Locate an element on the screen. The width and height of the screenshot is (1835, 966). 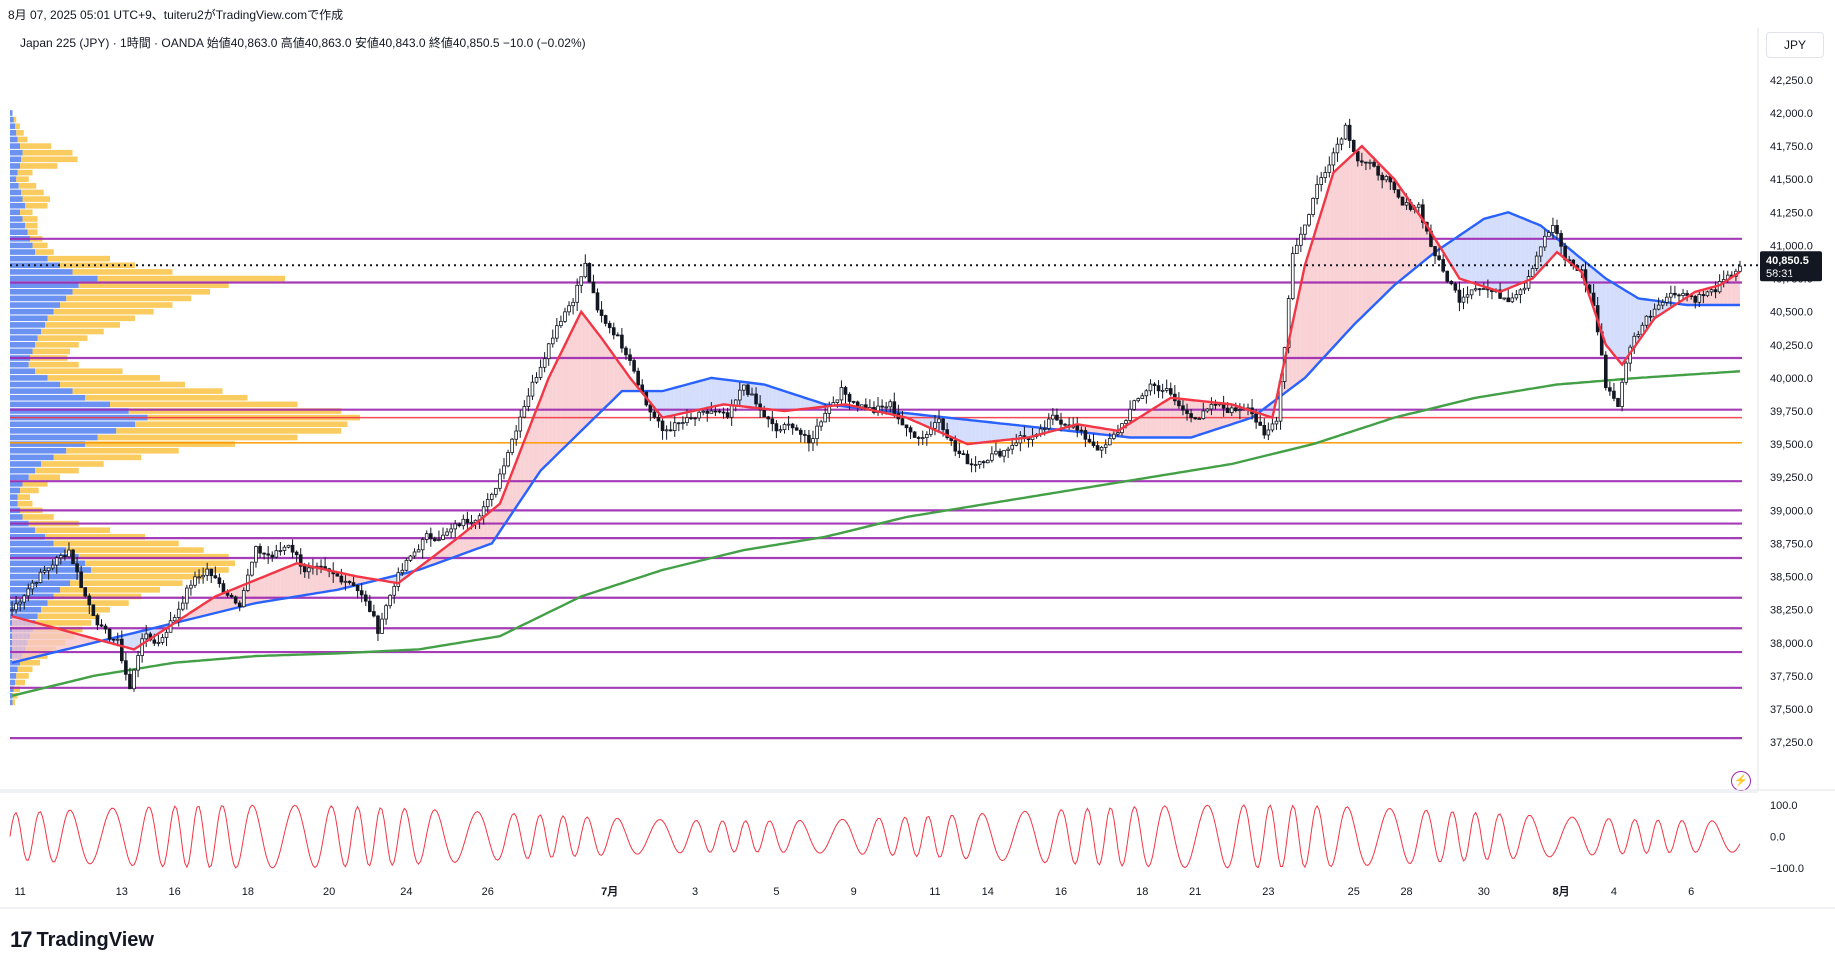
time-tick-label: 9 is located at coordinates (854, 892).